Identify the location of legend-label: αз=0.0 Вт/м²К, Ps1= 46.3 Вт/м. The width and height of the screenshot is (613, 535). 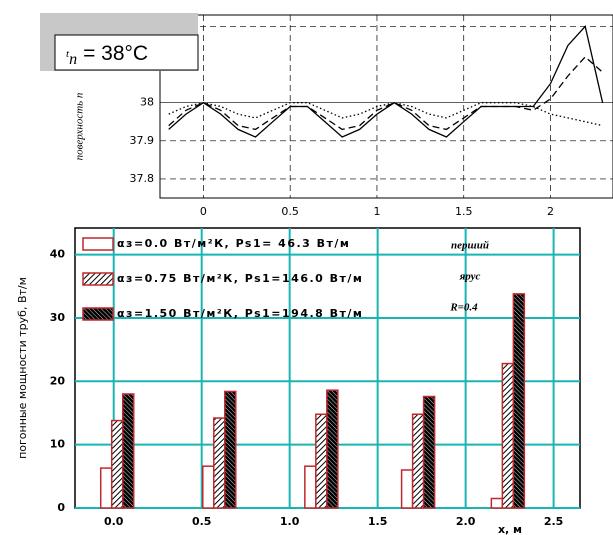
(233, 243).